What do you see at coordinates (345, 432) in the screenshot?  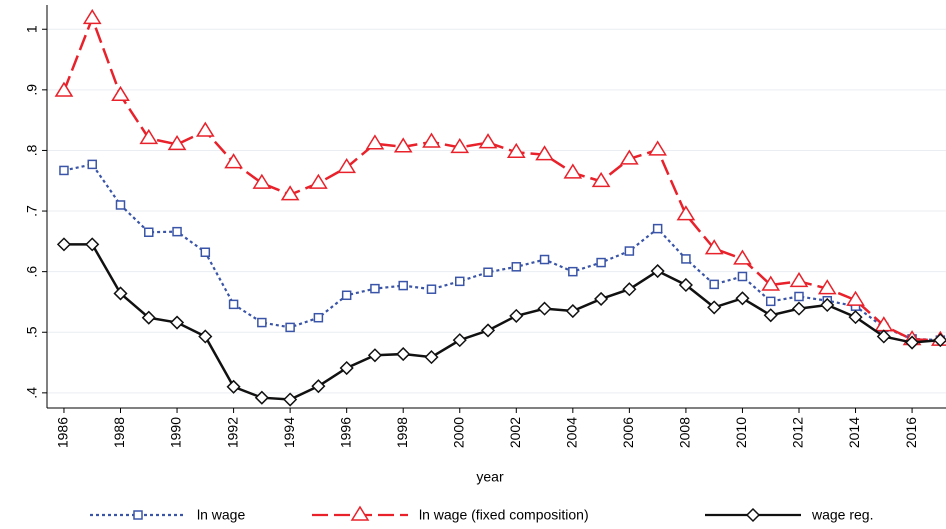 I see `x-tick-label: 1996` at bounding box center [345, 432].